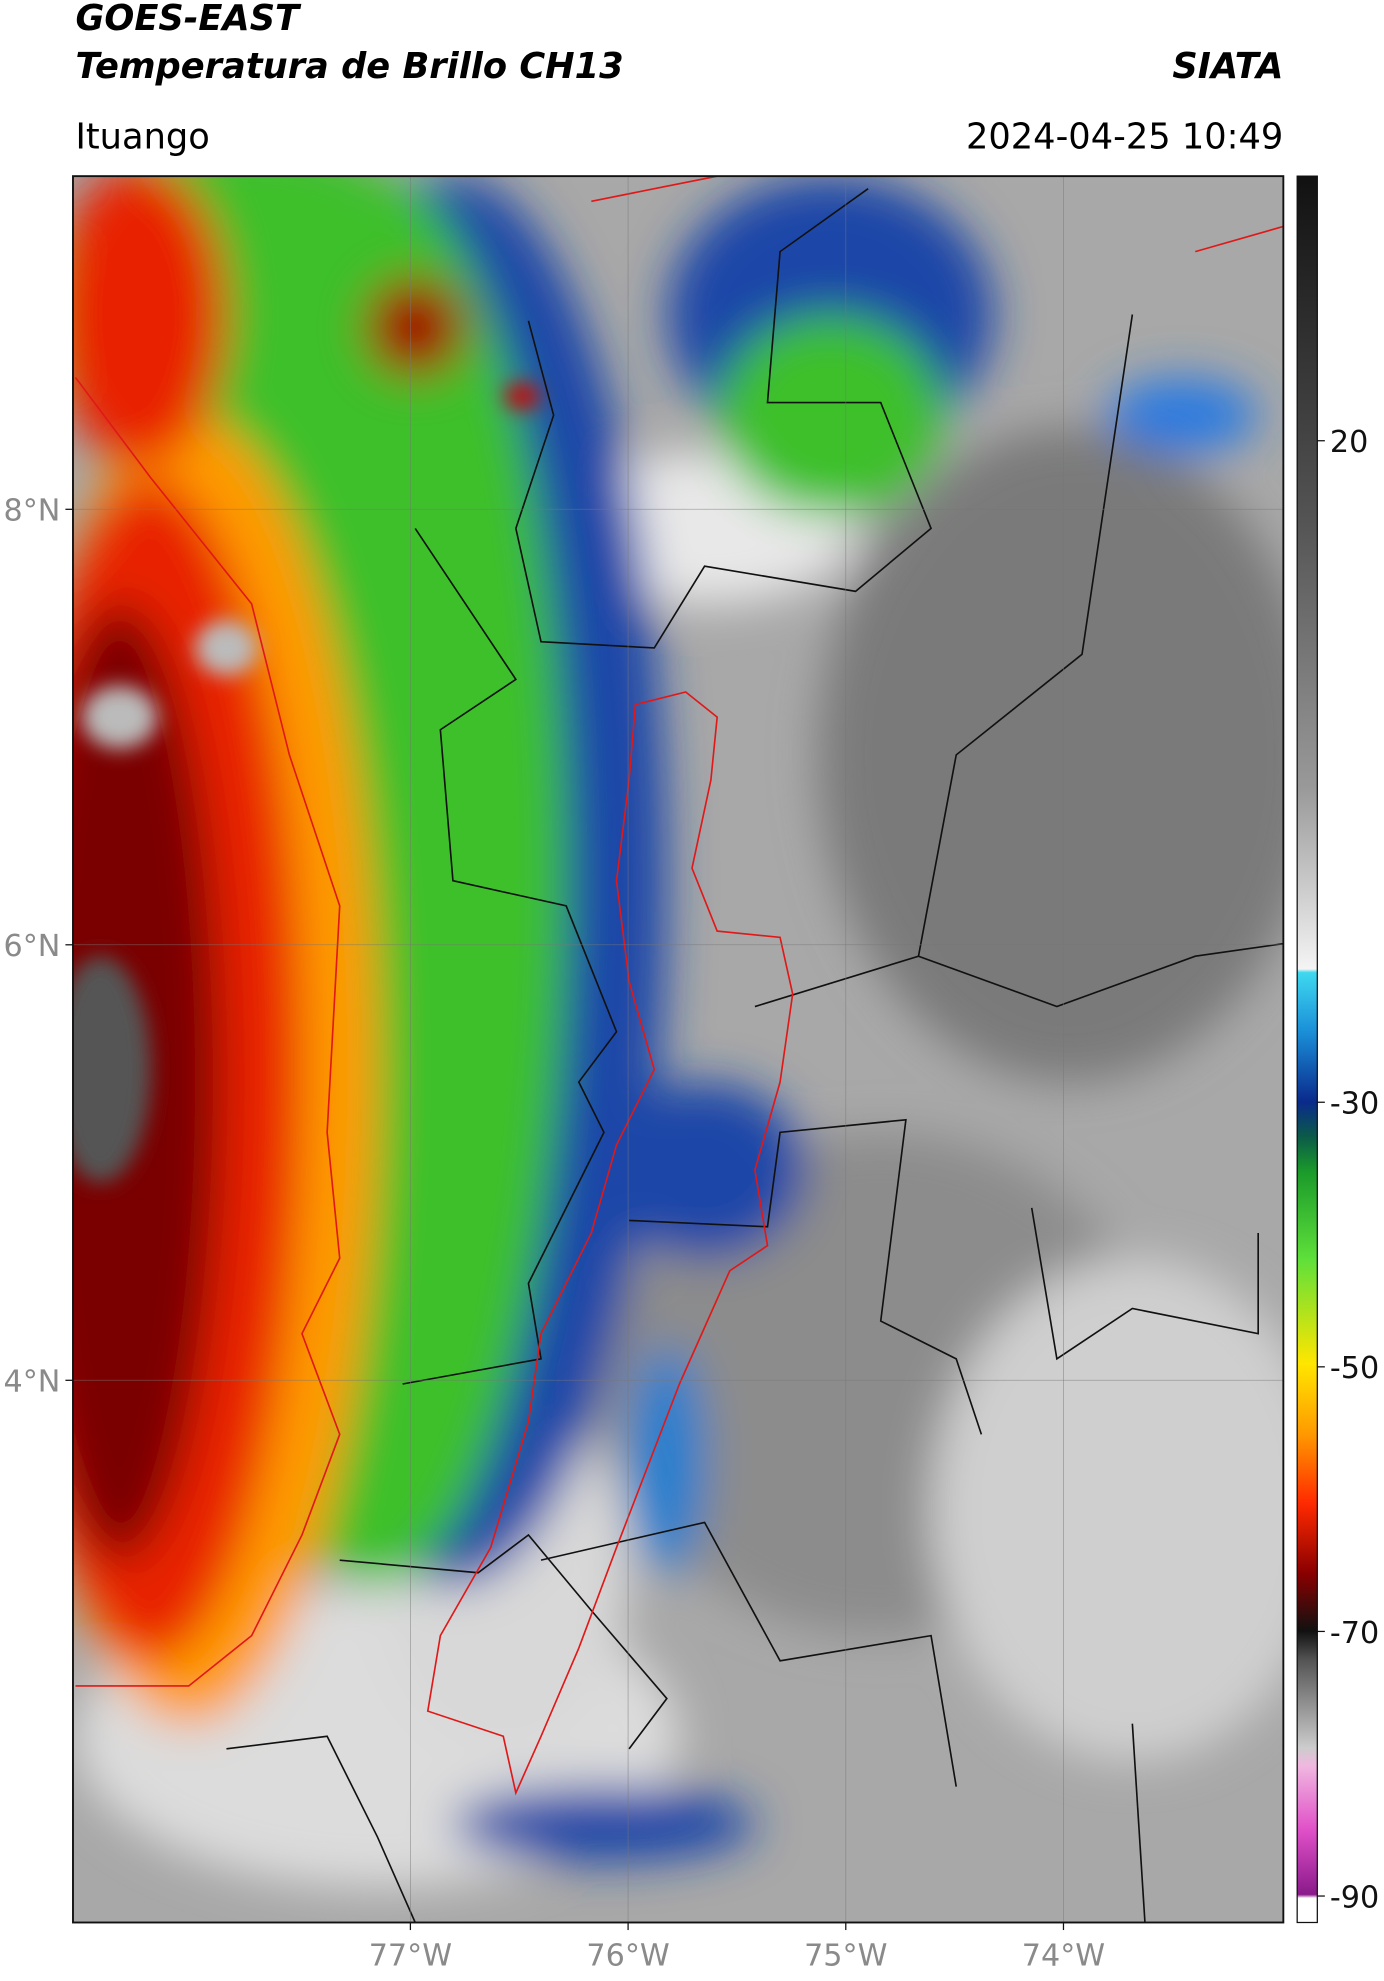 This screenshot has width=1384, height=1981. I want to click on lon-tick-label: 75°W, so click(845, 1955).